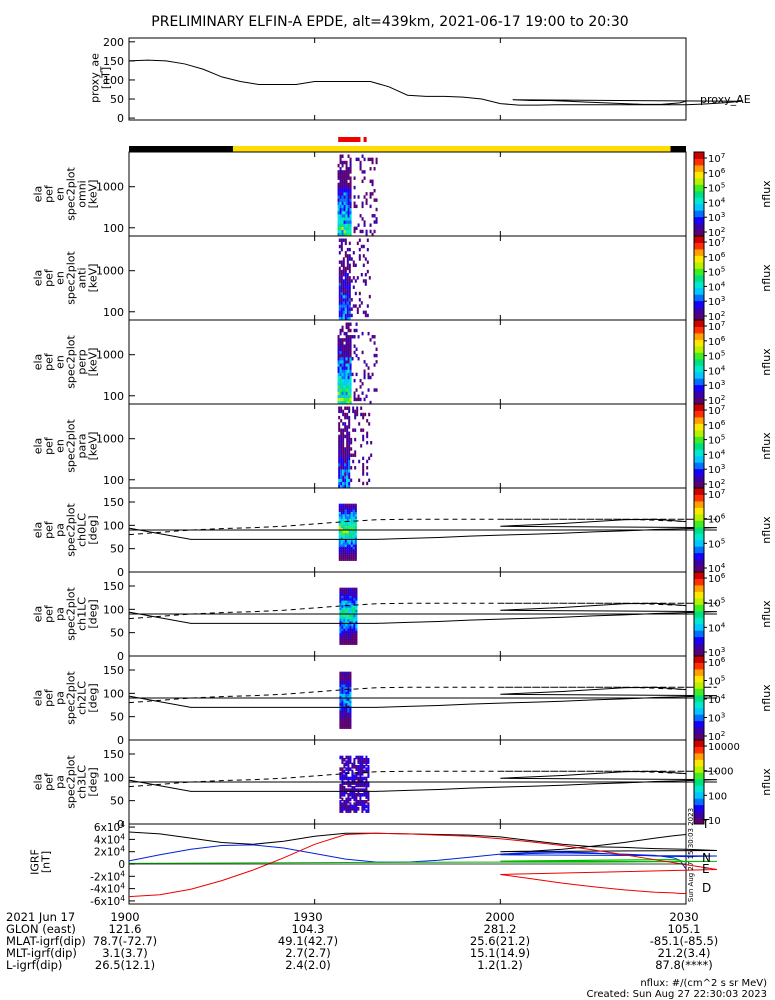 The width and height of the screenshot is (775, 1000). What do you see at coordinates (120, 118) in the screenshot?
I see `y-tick-label: 0` at bounding box center [120, 118].